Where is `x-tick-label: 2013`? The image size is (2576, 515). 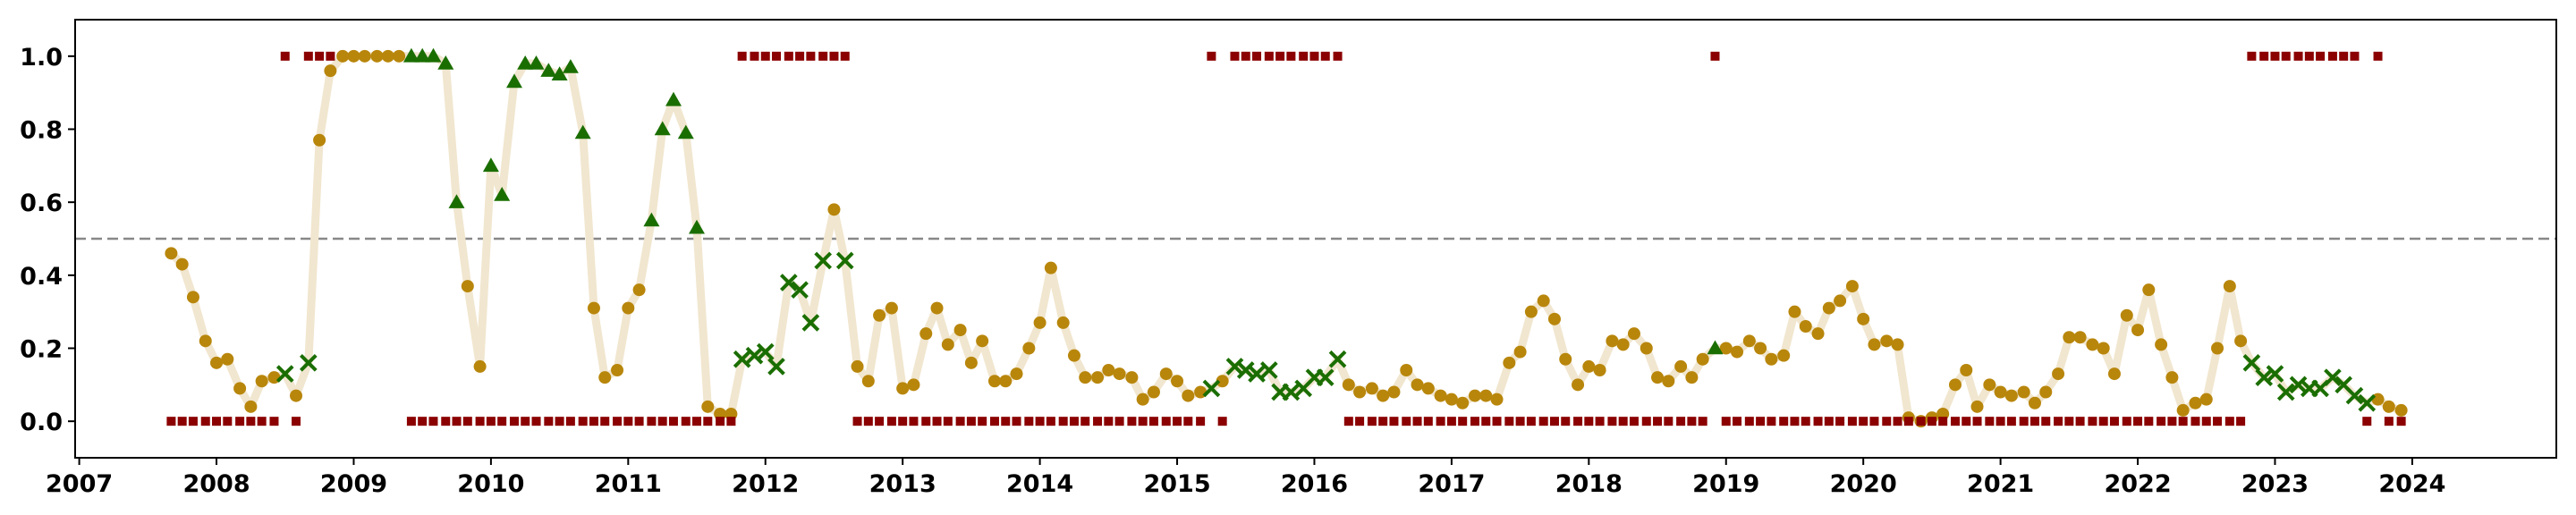
x-tick-label: 2013 is located at coordinates (902, 484).